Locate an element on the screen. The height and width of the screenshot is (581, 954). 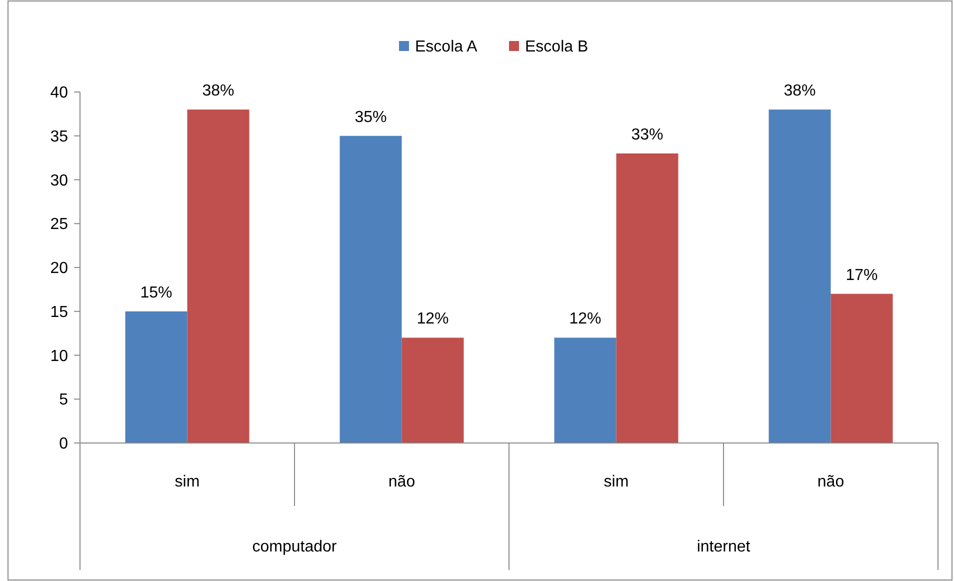
y-tick-label: 40 is located at coordinates (59, 93).